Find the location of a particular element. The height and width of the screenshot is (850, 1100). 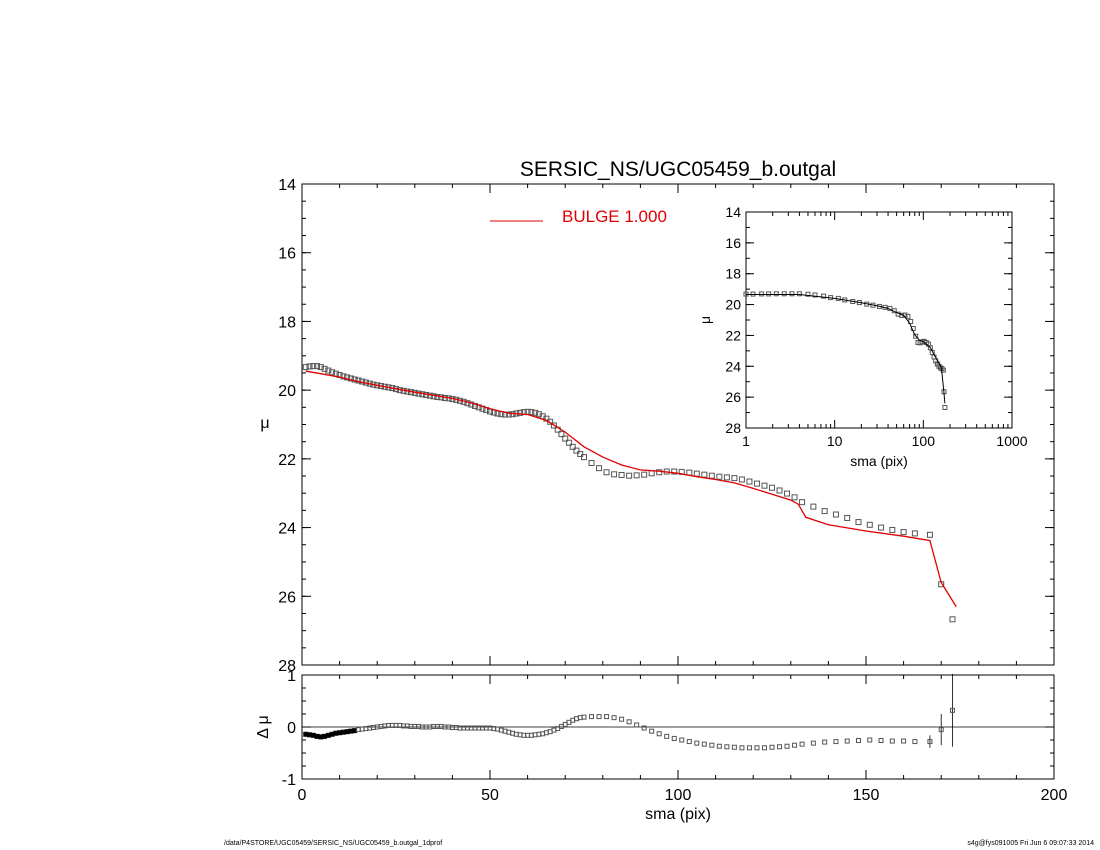

y-tick-label: 22 is located at coordinates (287, 460).